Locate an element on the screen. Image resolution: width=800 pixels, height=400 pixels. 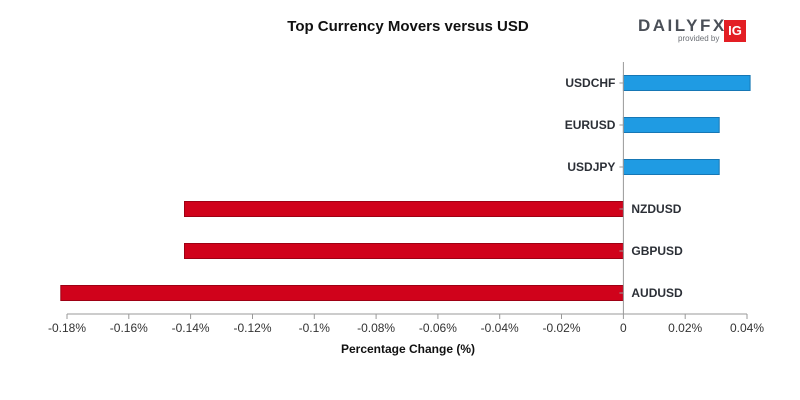
category-labels: USDCHF EURUSD USDJPY NZDUSD GBPUSD AUDUSD is located at coordinates (624, 188).